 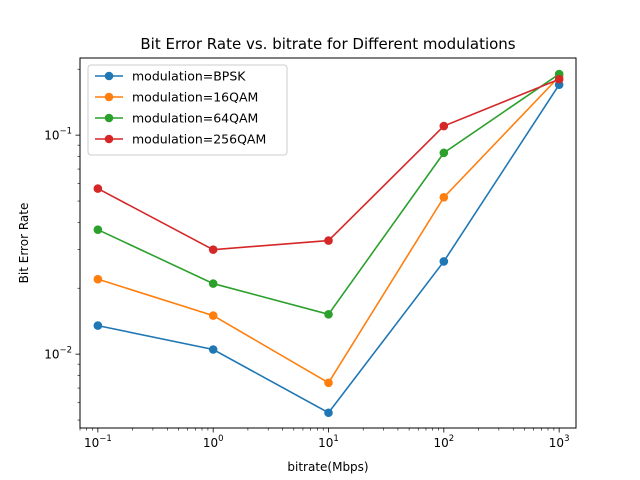 What do you see at coordinates (58, 135) in the screenshot?
I see `y-tick-label-1: 10⁻¹` at bounding box center [58, 135].